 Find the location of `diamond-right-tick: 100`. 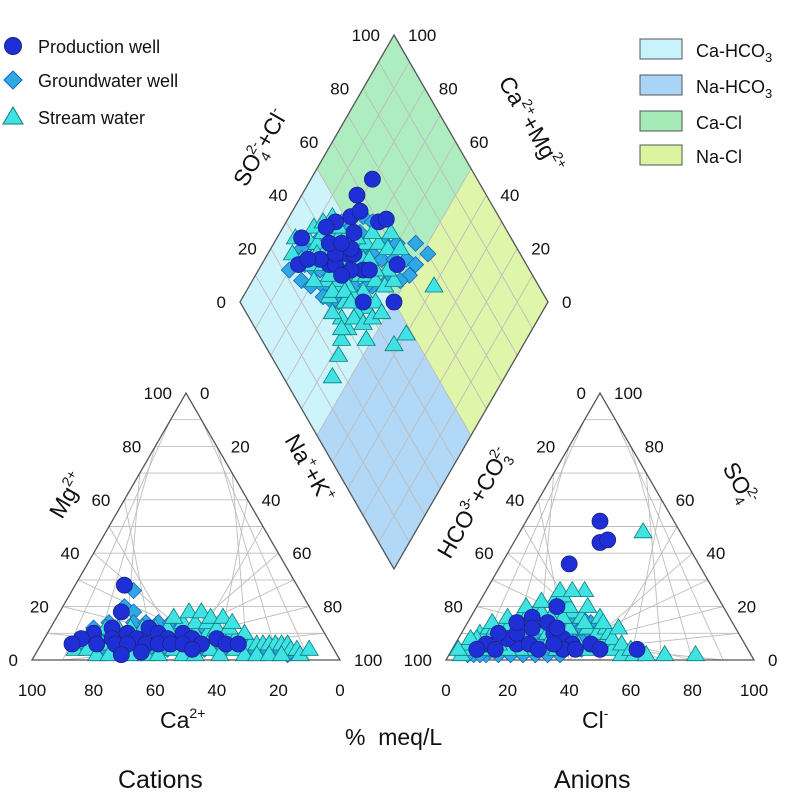

diamond-right-tick: 100 is located at coordinates (422, 35).